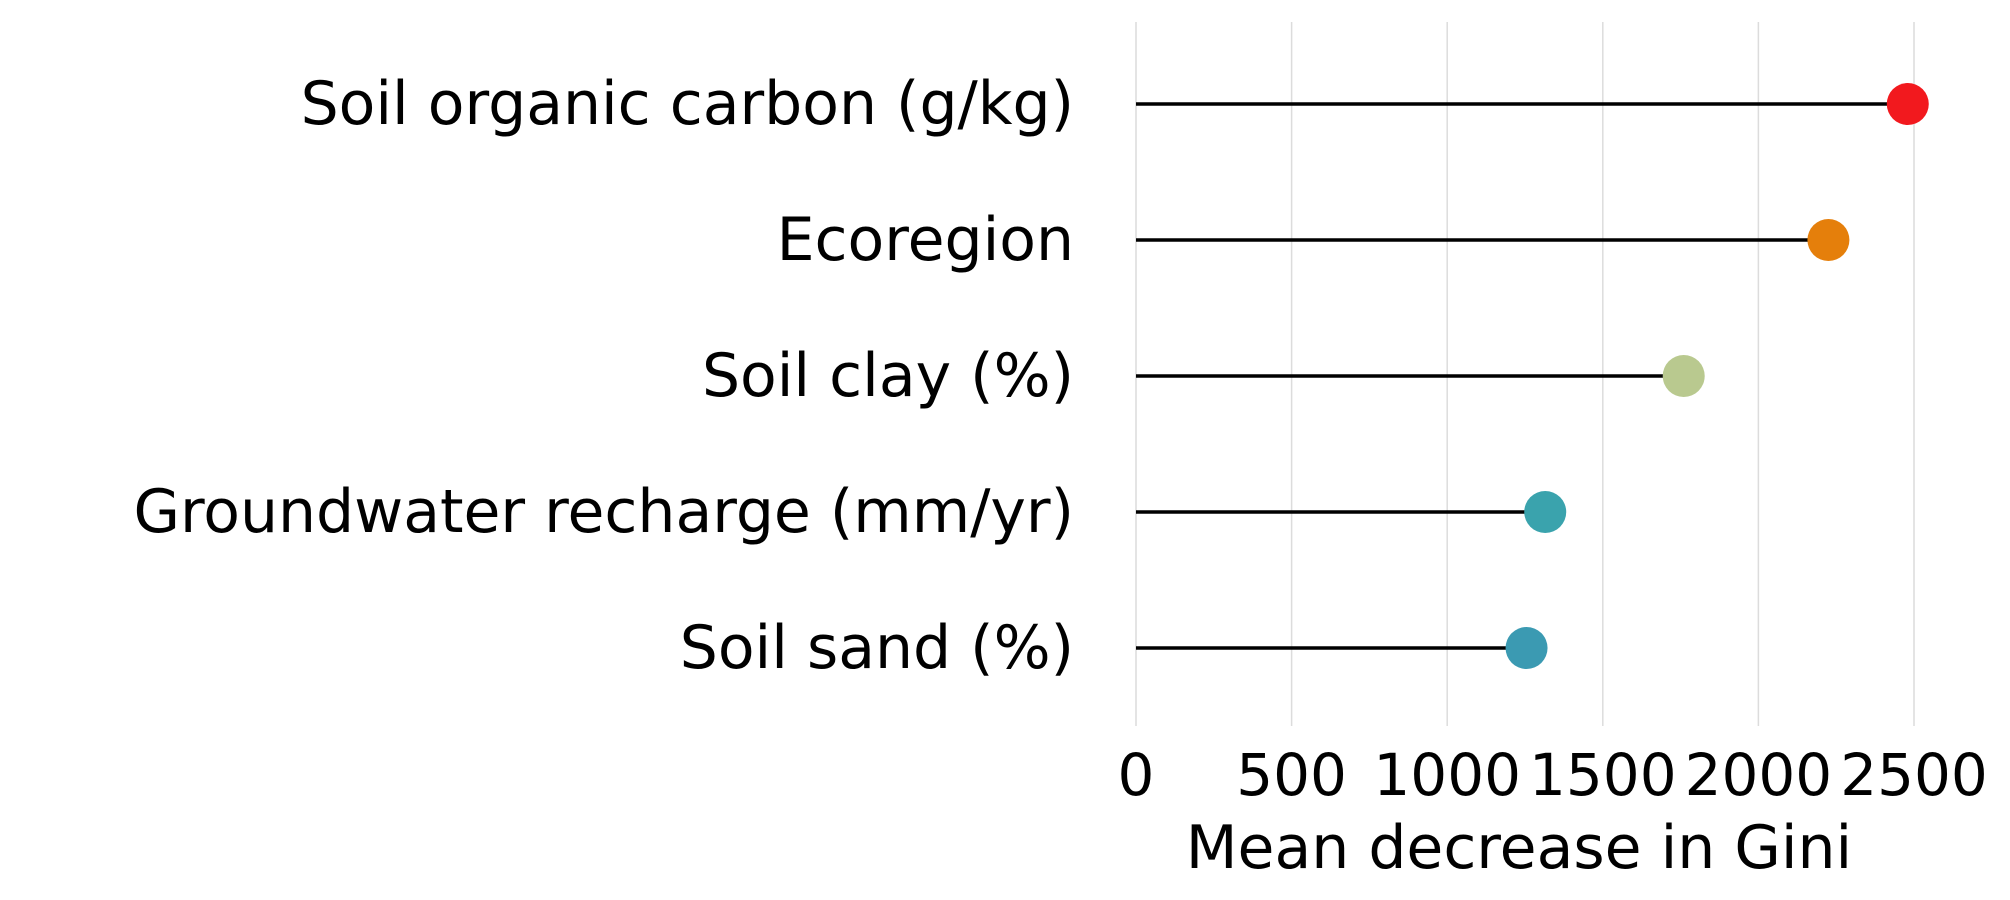  I want to click on x-tick-label: 2500, so click(1914, 775).